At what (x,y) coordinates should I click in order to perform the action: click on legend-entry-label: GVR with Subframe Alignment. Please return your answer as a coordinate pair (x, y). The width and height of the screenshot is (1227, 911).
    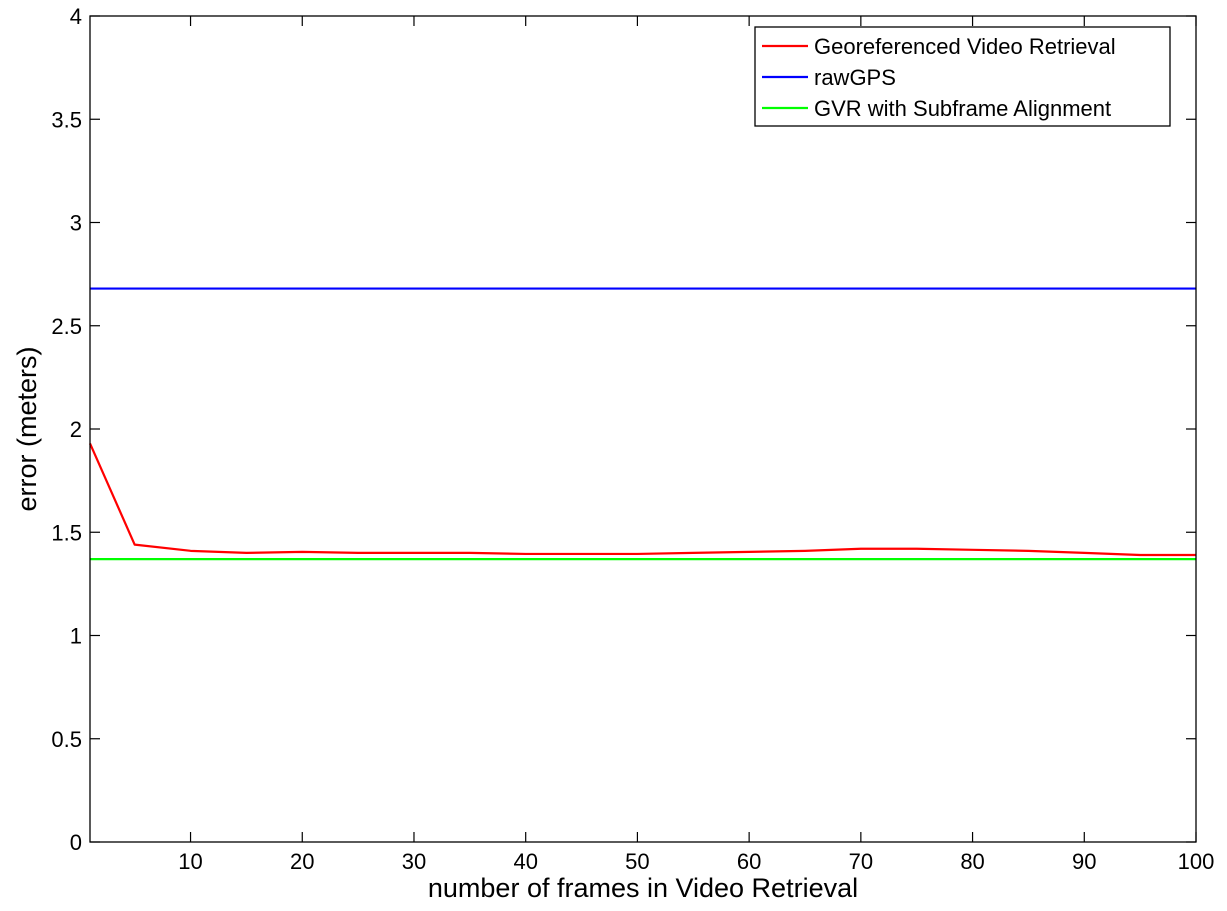
    Looking at the image, I should click on (962, 108).